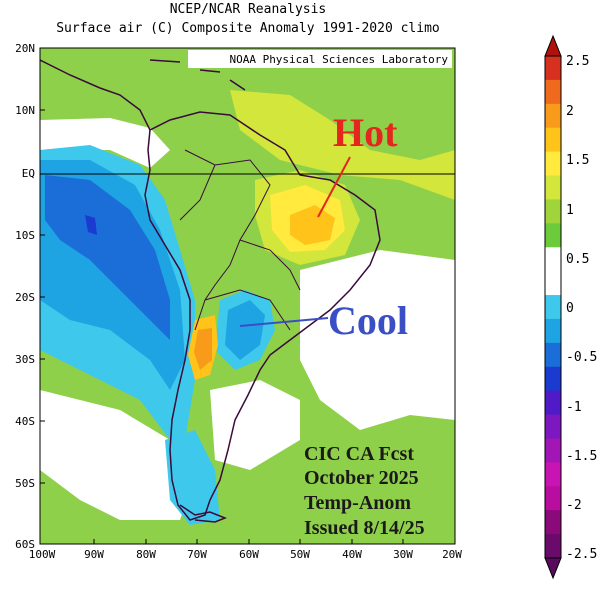 Image resolution: width=607 pixels, height=589 pixels. What do you see at coordinates (403, 554) in the screenshot?
I see `lon-tick-label: 30W` at bounding box center [403, 554].